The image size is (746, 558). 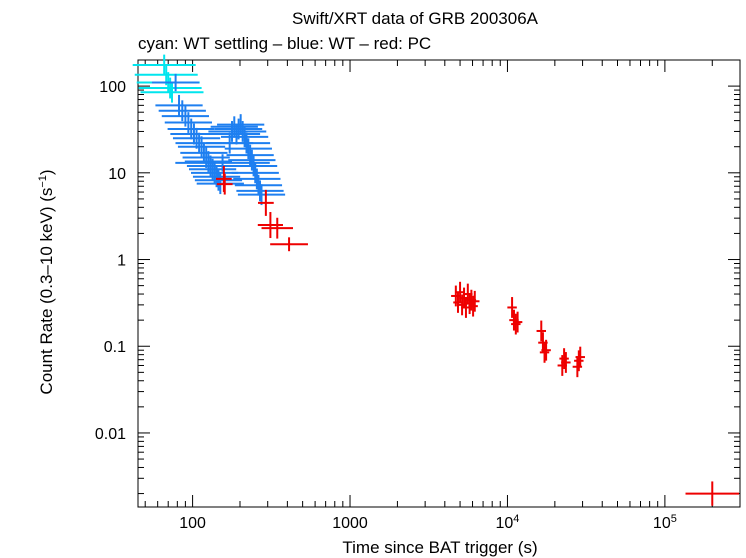 I want to click on x-tick-label: 100, so click(x=192, y=523).